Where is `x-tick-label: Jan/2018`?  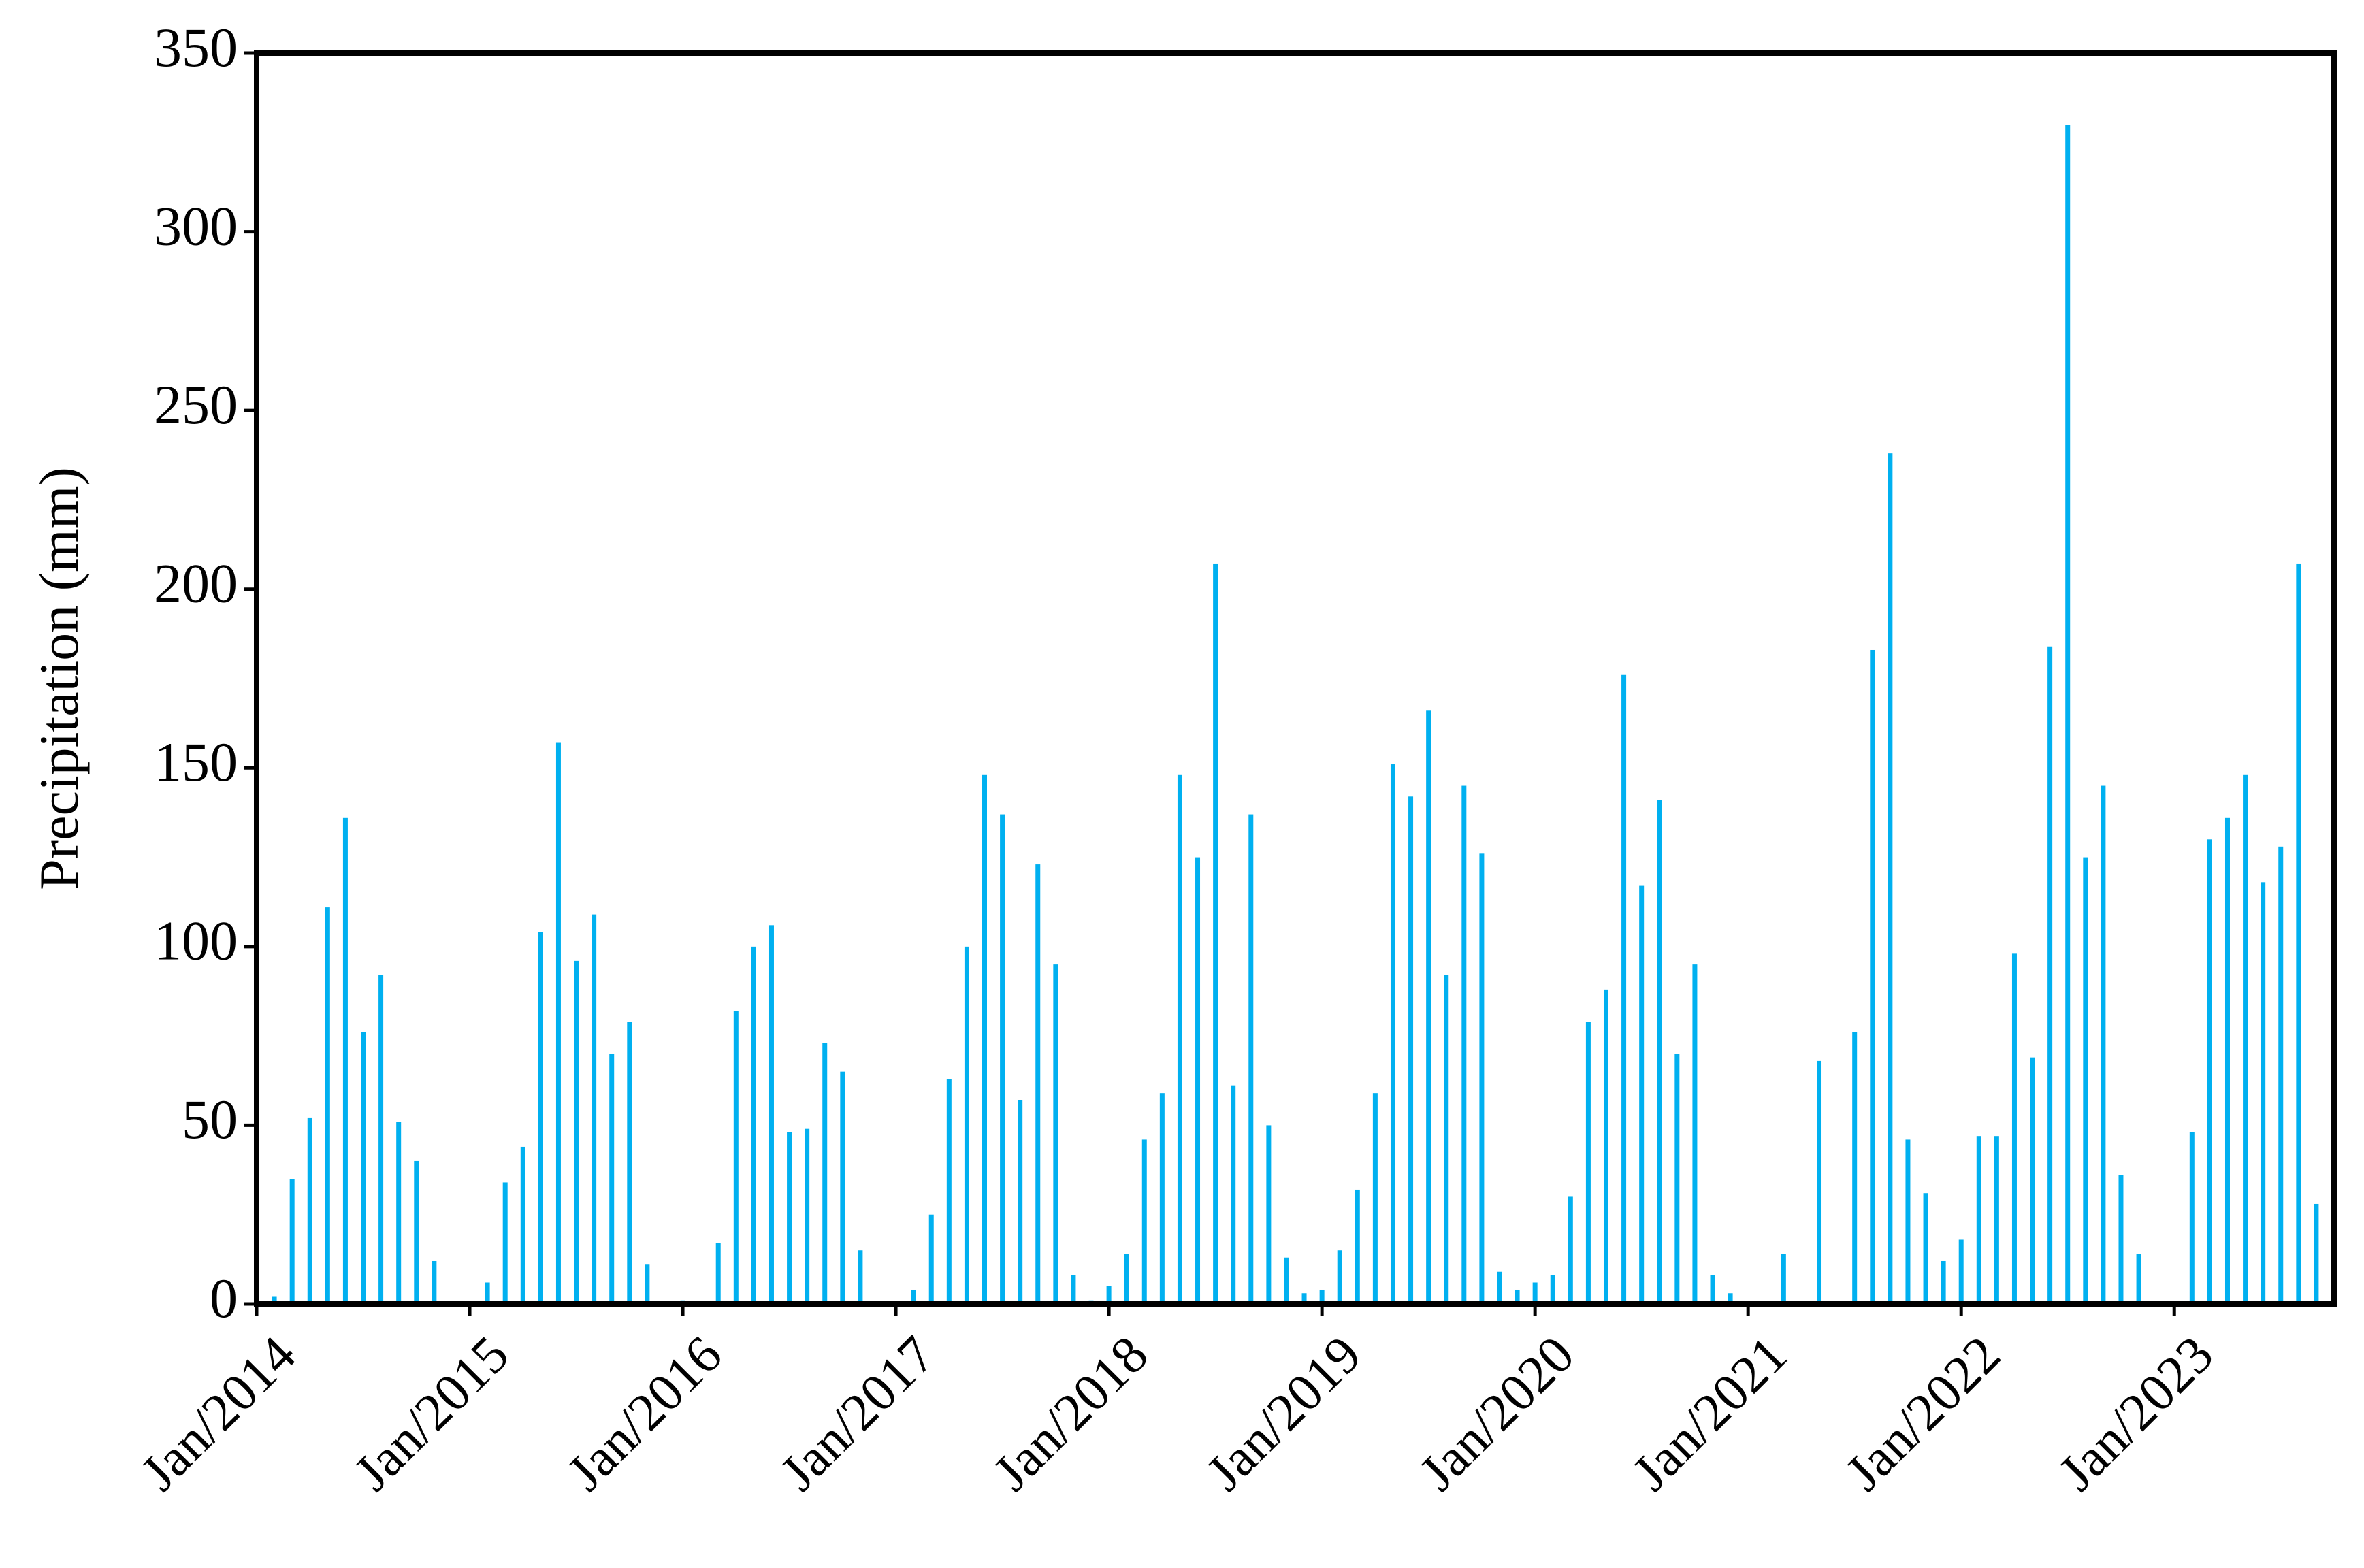
x-tick-label: Jan/2018 is located at coordinates (1070, 1413).